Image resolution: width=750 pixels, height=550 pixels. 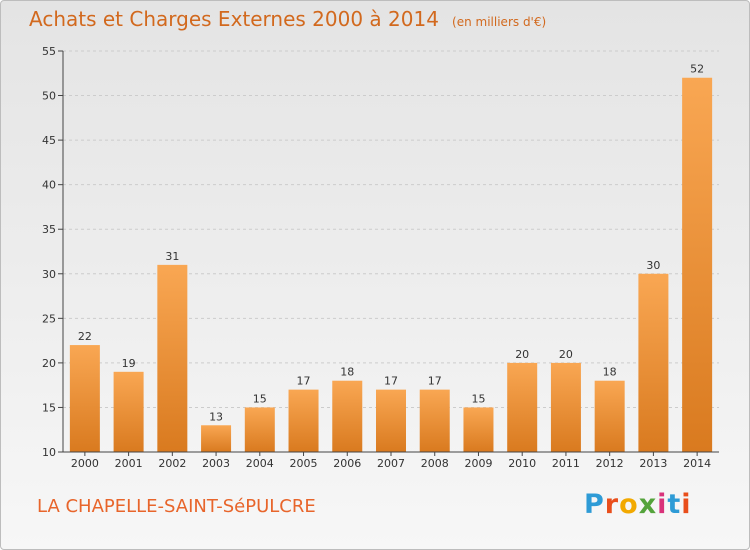 What do you see at coordinates (49, 363) in the screenshot?
I see `y-tick-label: 20` at bounding box center [49, 363].